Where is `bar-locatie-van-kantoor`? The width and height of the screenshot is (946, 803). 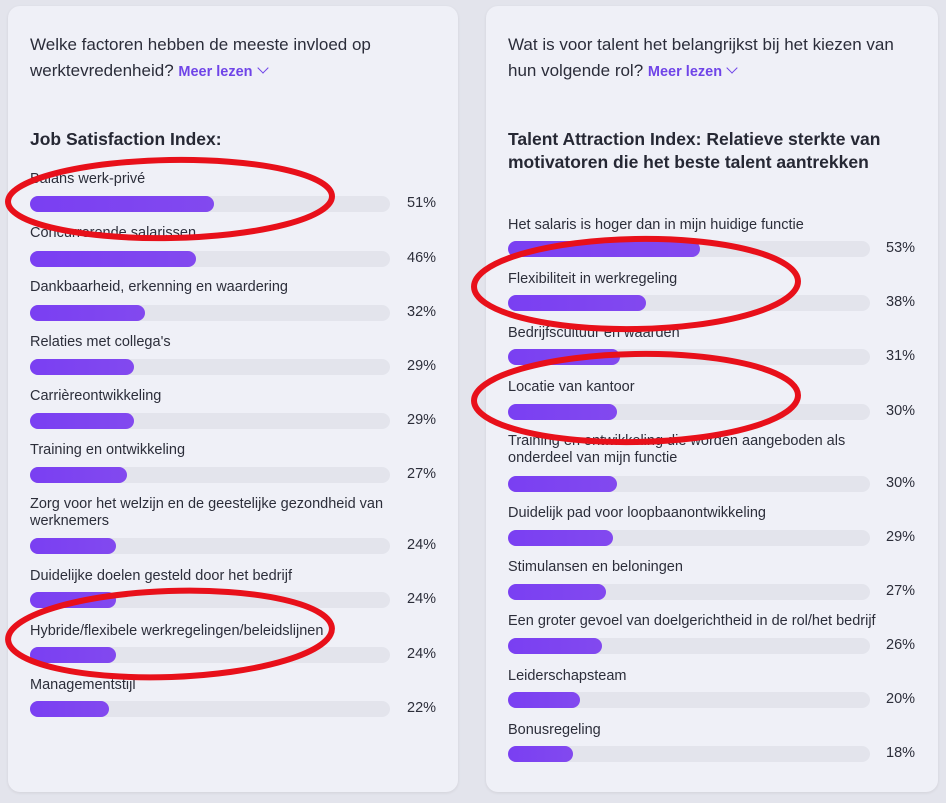
bar-locatie-van-kantoor is located at coordinates (562, 412).